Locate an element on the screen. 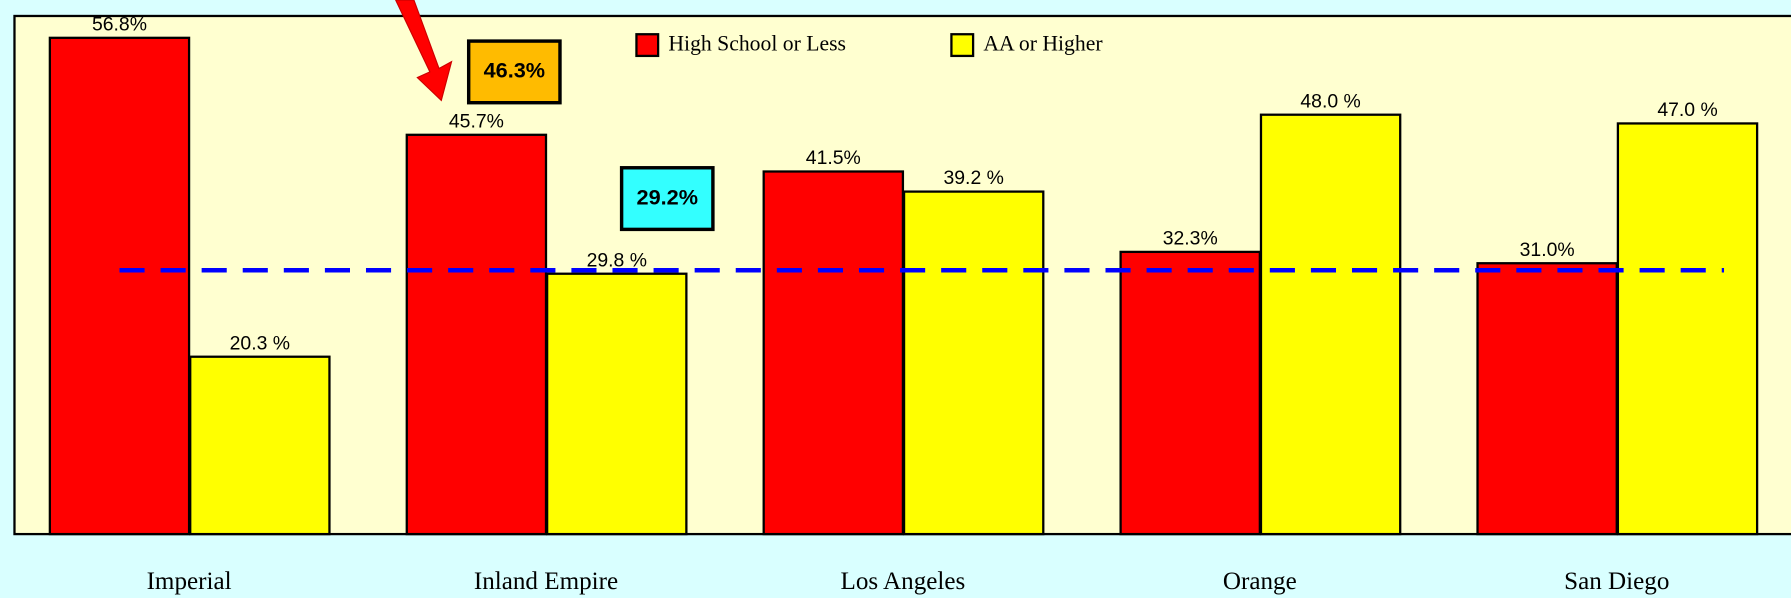  legend-label: AA or Higher is located at coordinates (1043, 44).